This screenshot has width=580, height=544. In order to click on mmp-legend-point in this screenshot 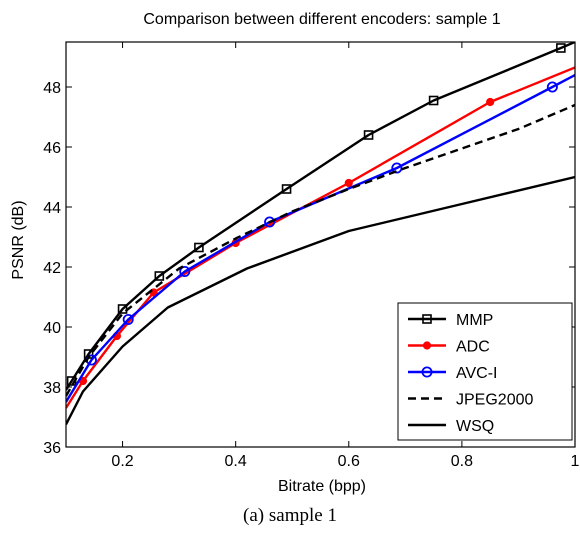, I will do `click(427, 319)`.